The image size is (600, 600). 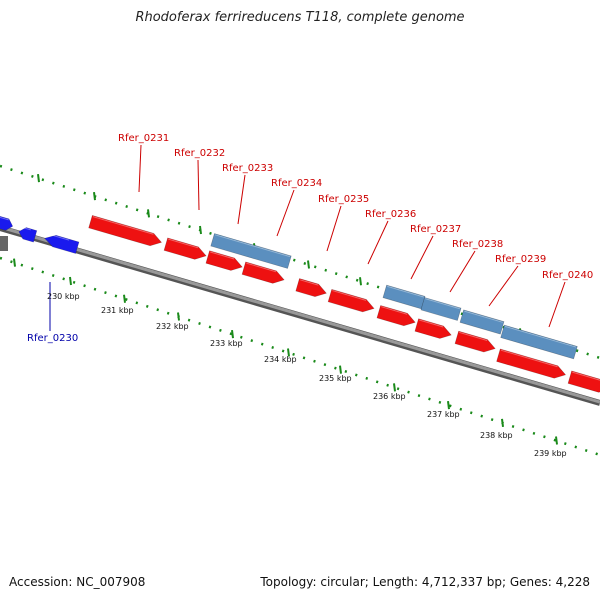 What do you see at coordinates (172, 326) in the screenshot?
I see `kbp-tick-label: 232 kbp` at bounding box center [172, 326].